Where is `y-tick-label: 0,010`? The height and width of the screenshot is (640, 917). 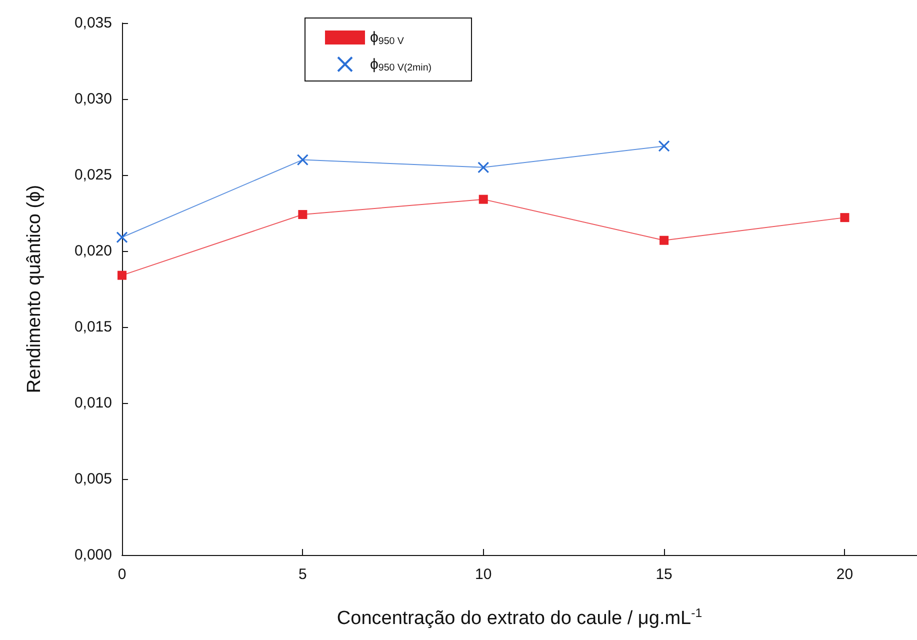 y-tick-label: 0,010 is located at coordinates (93, 403).